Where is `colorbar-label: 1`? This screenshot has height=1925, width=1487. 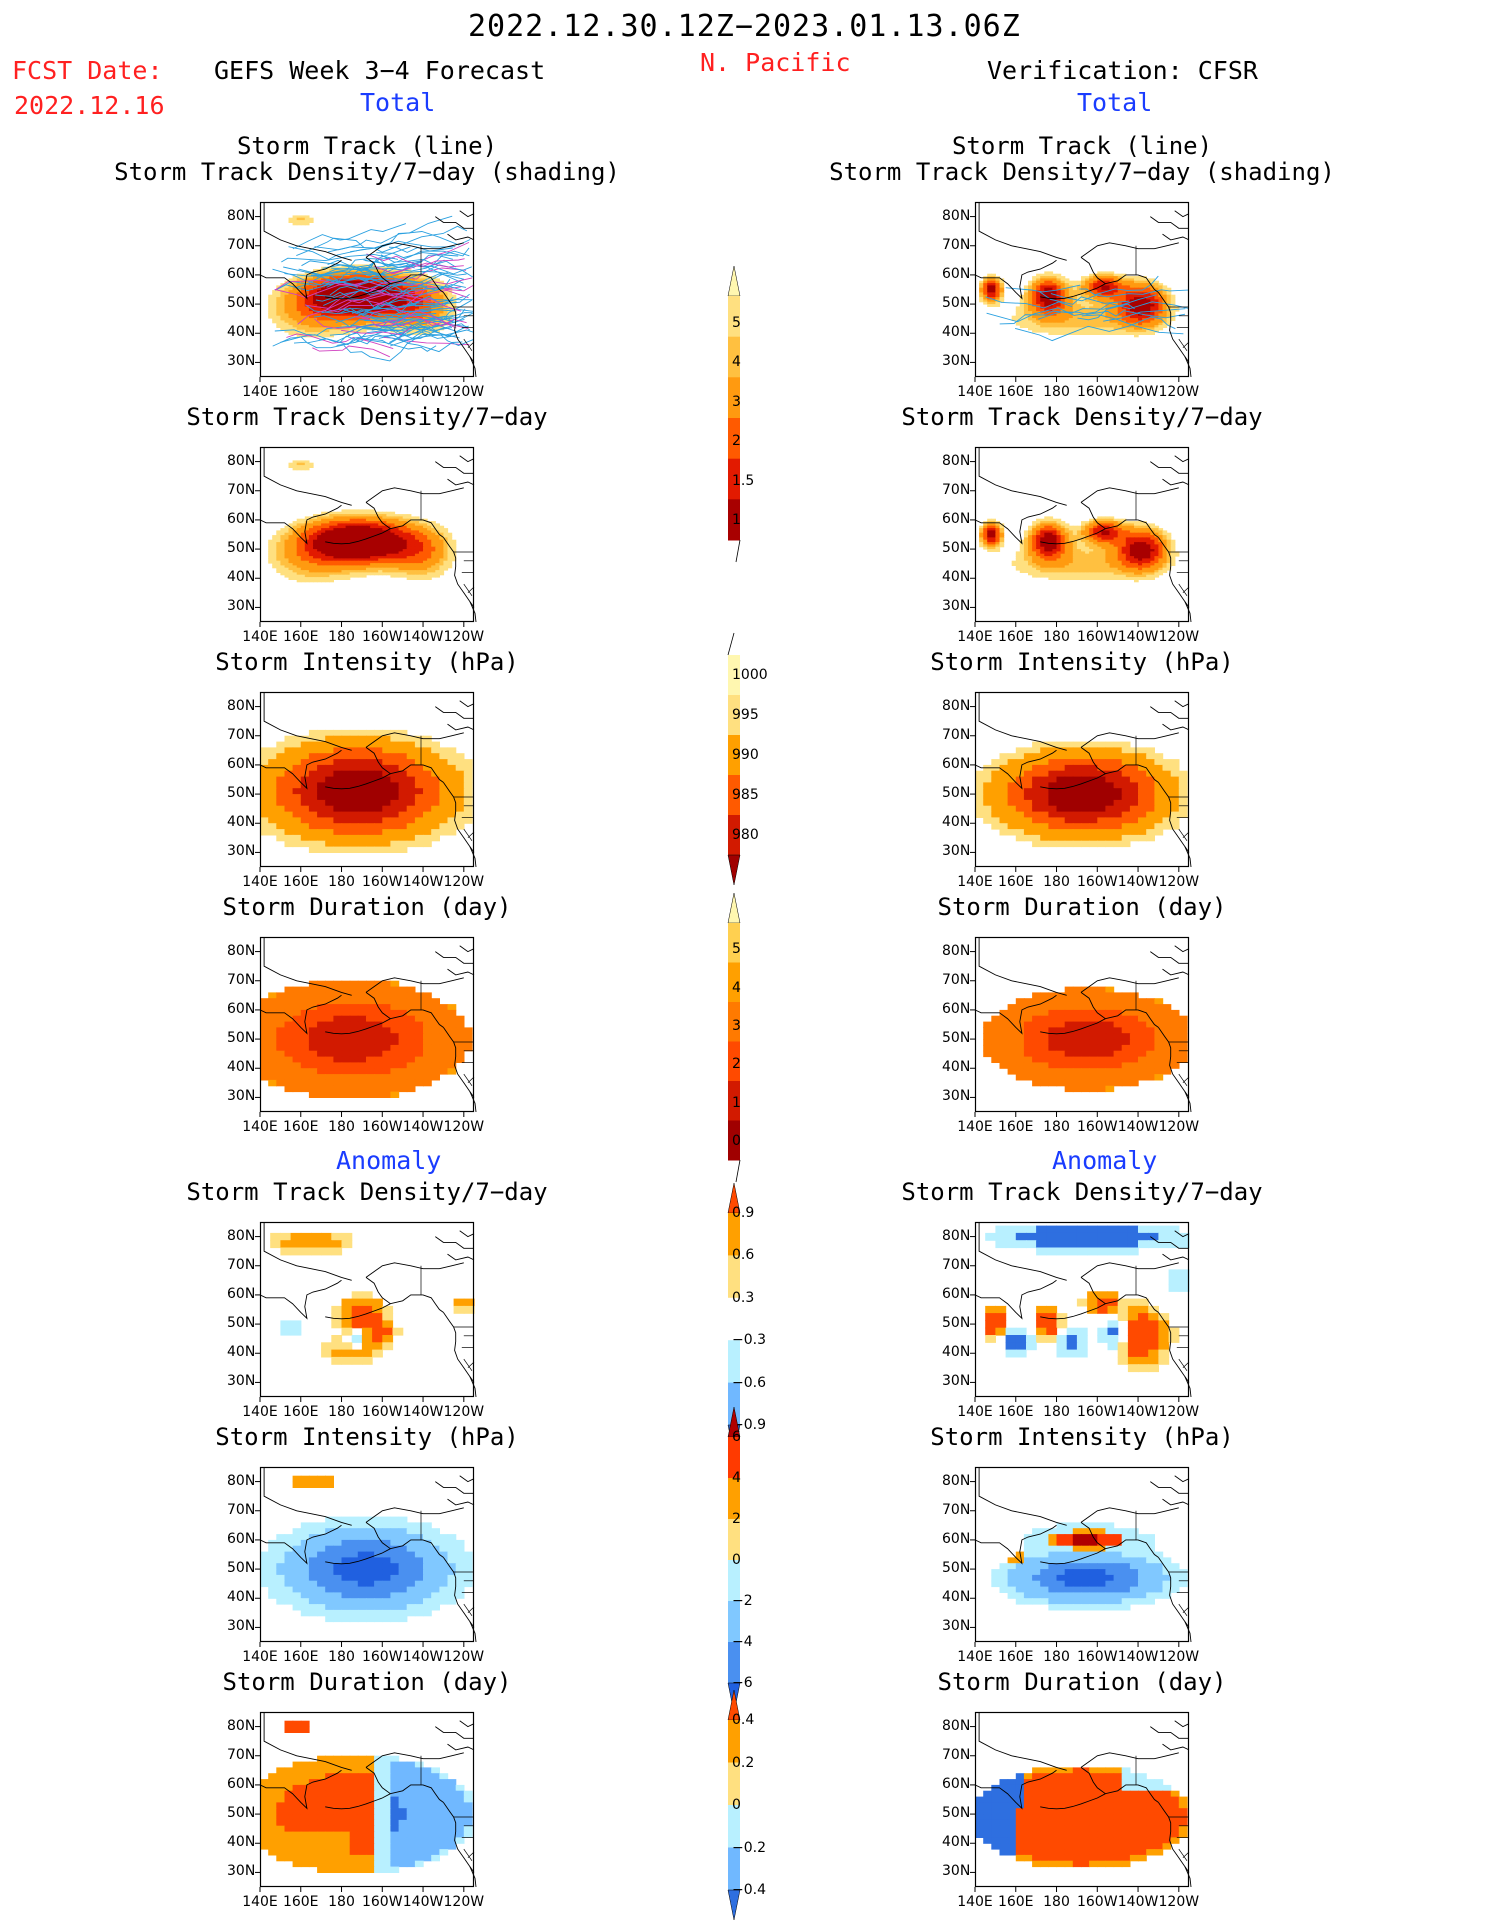
colorbar-label: 1 is located at coordinates (736, 520).